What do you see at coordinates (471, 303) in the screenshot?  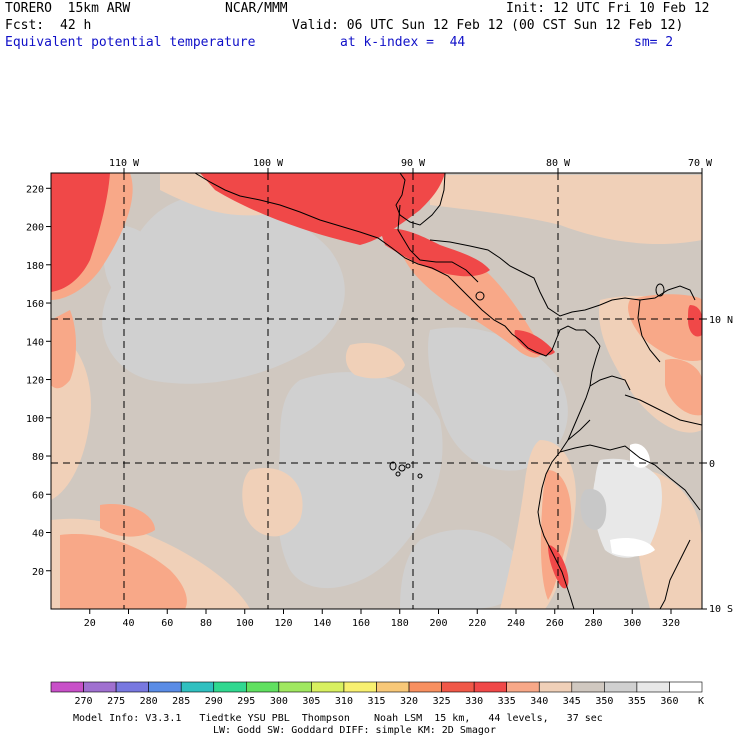 I see `field-salmon-ca` at bounding box center [471, 303].